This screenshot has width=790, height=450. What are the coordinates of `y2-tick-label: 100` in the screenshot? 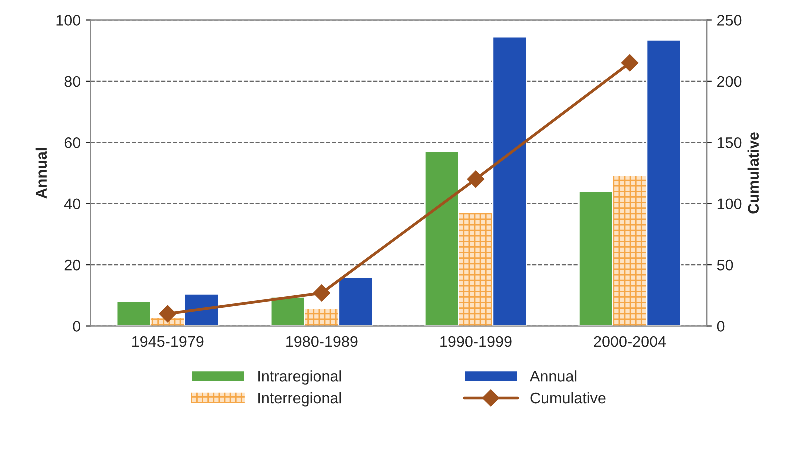 It's located at (730, 204).